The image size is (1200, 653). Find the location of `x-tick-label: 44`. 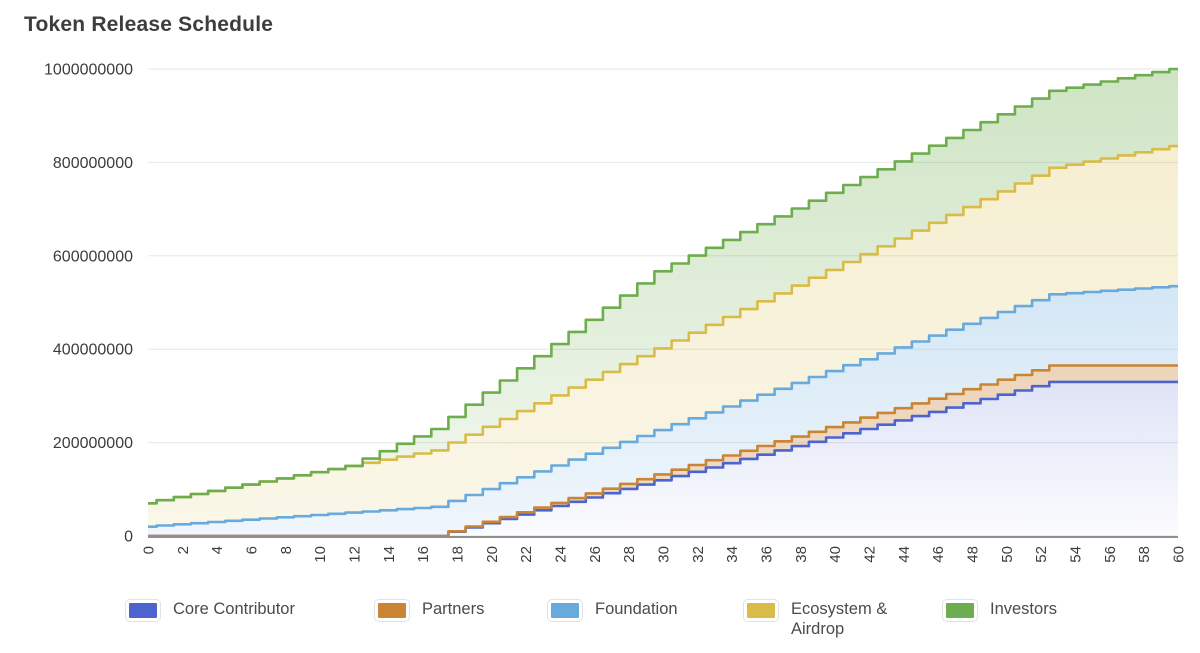

x-tick-label: 44 is located at coordinates (904, 554).